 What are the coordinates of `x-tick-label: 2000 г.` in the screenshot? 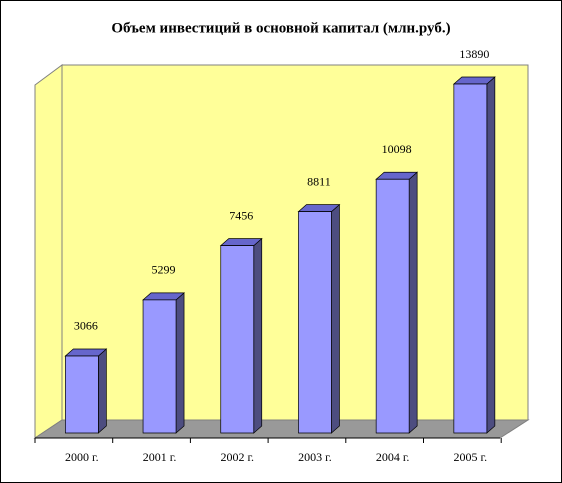 It's located at (82, 457).